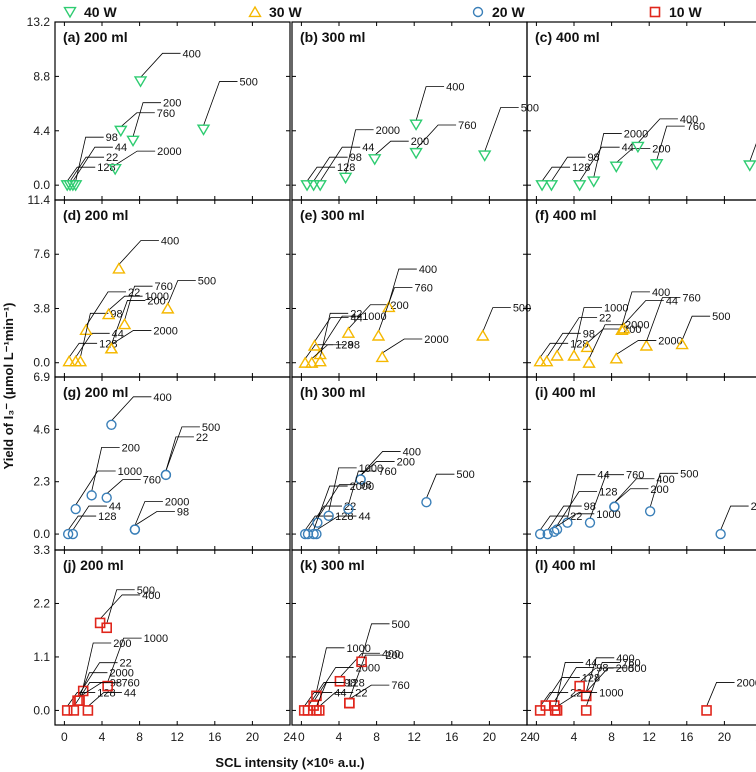  Describe the element at coordinates (611, 693) in the screenshot. I see `panel-l-point-label: 1000` at that location.